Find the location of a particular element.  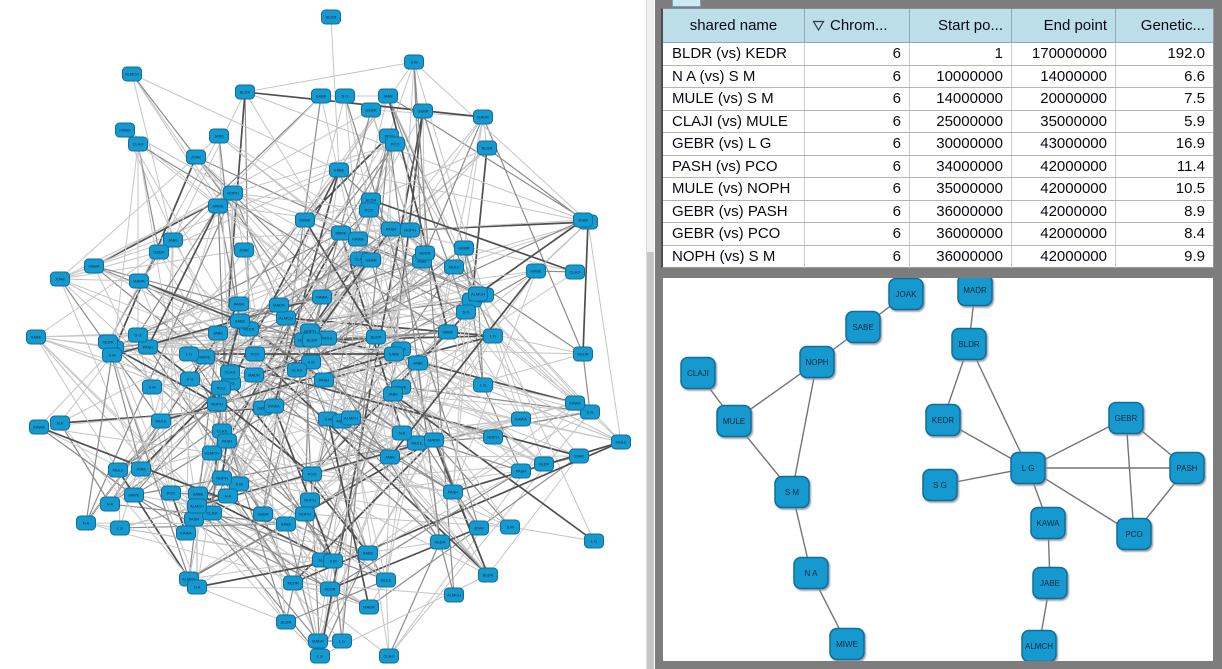

table-row: BLDR (vs) KEDR 6 1 170000000 192.0 is located at coordinates (938, 54).